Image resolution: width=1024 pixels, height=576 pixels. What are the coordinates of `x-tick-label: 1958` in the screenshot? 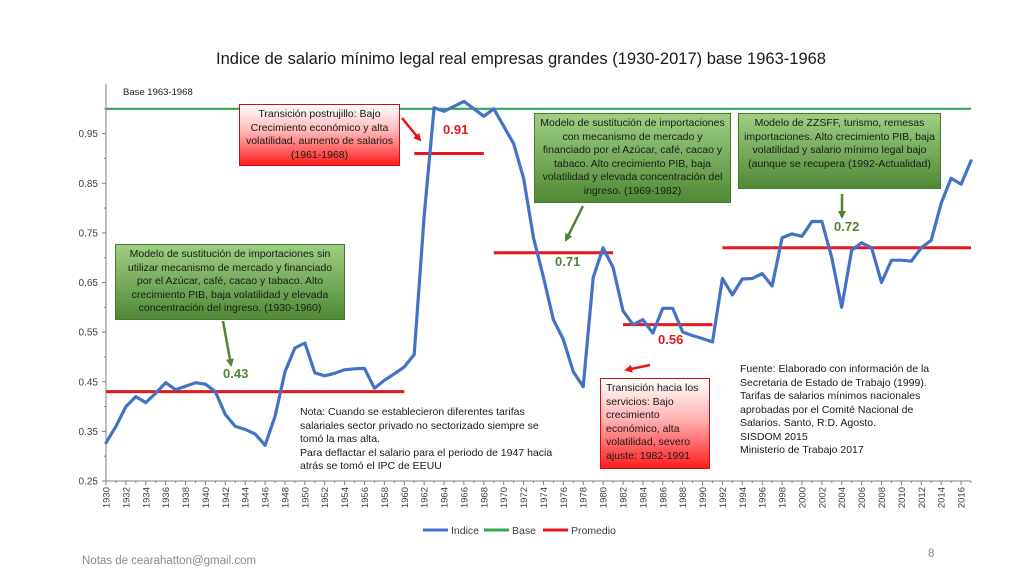 It's located at (385, 497).